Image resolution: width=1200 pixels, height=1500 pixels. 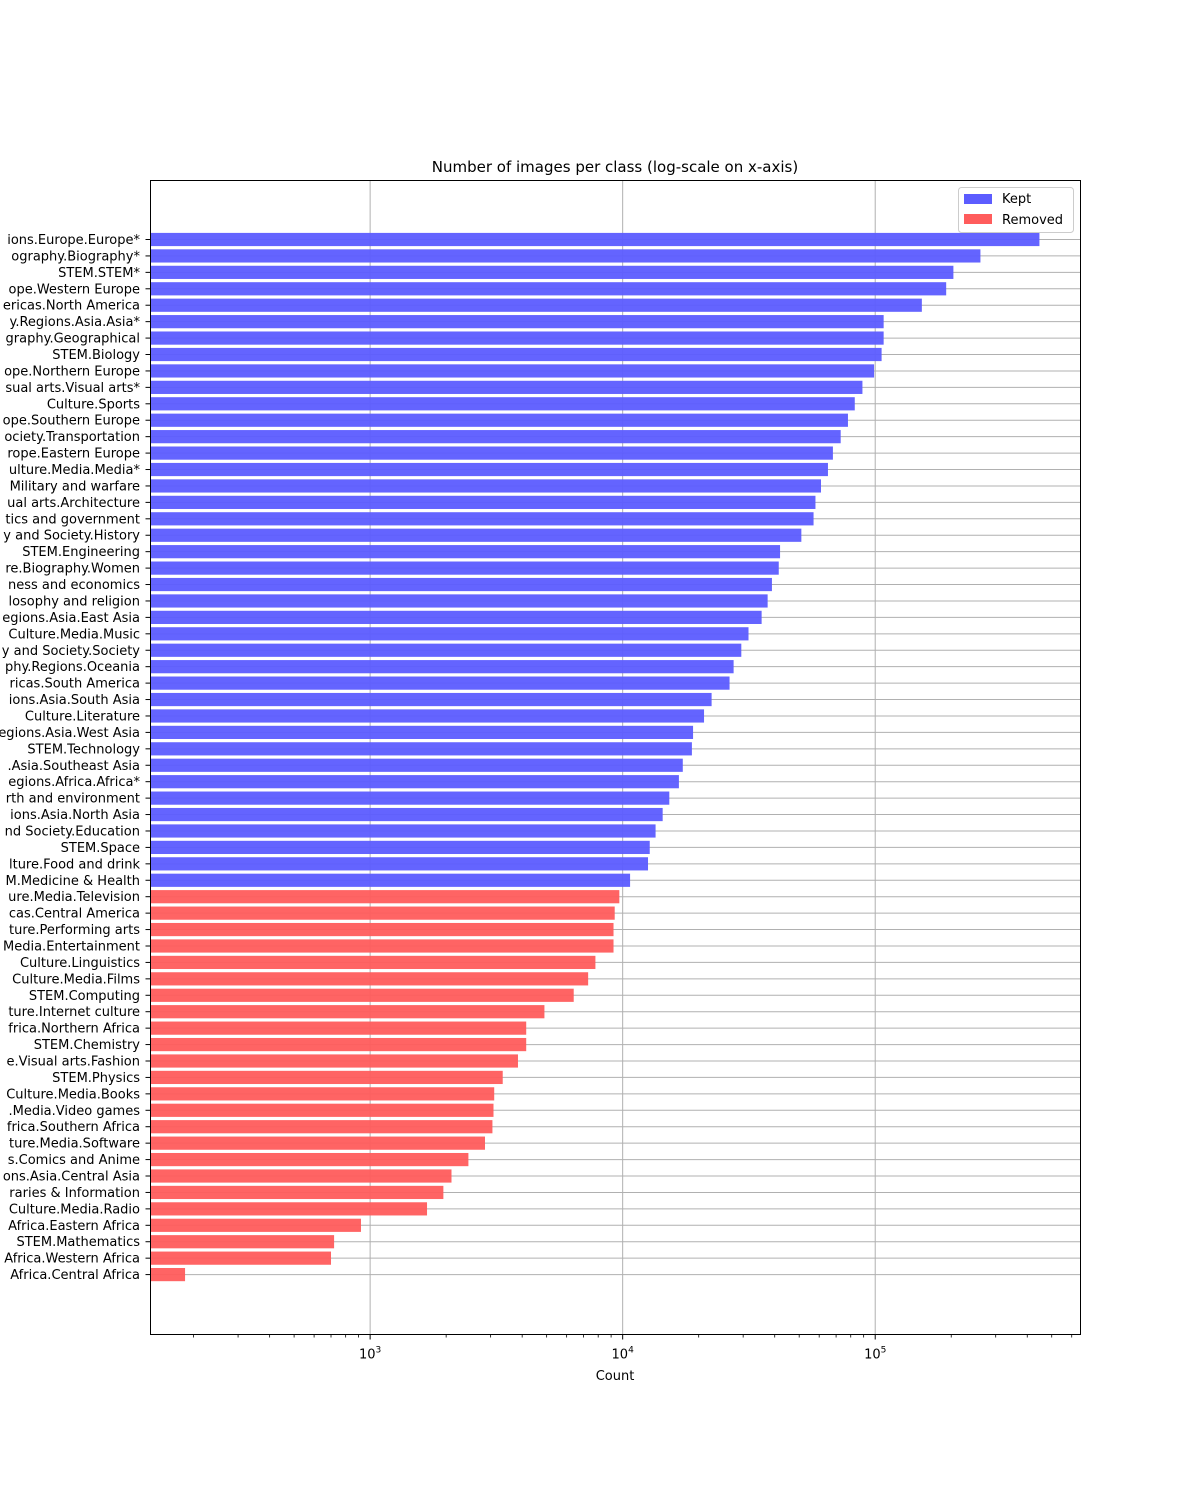 I want to click on y-tick-label: STEM.Technology, so click(x=83, y=749).